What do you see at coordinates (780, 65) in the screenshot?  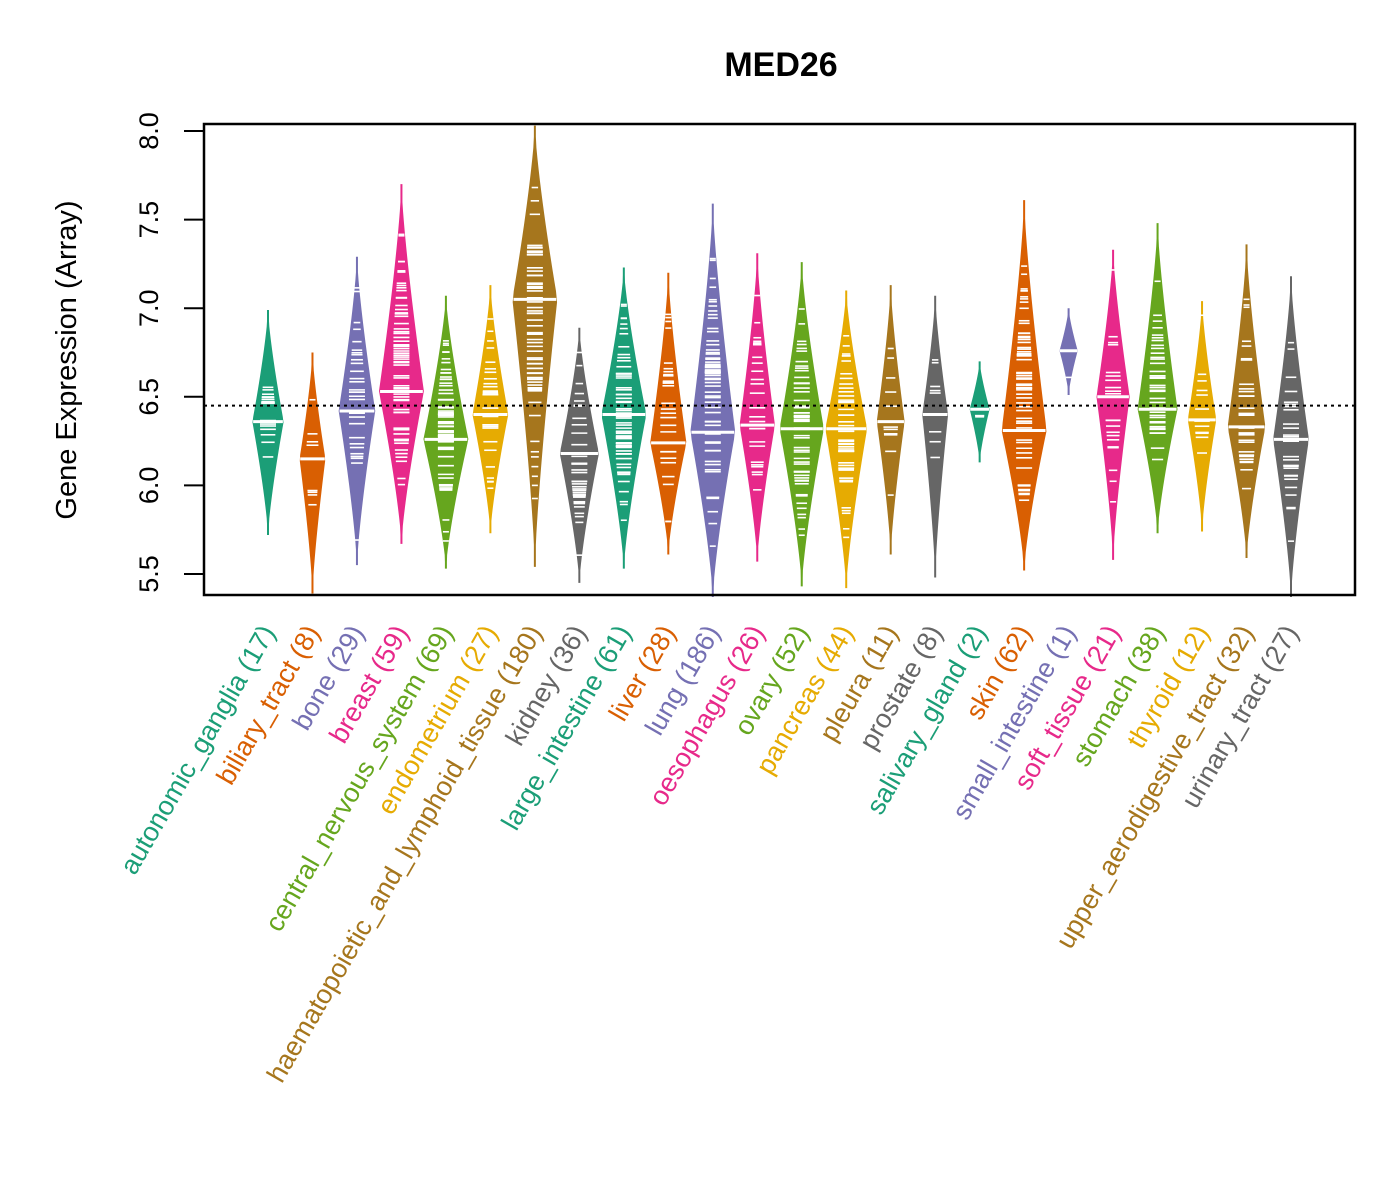 I see `chart-title: MED26` at bounding box center [780, 65].